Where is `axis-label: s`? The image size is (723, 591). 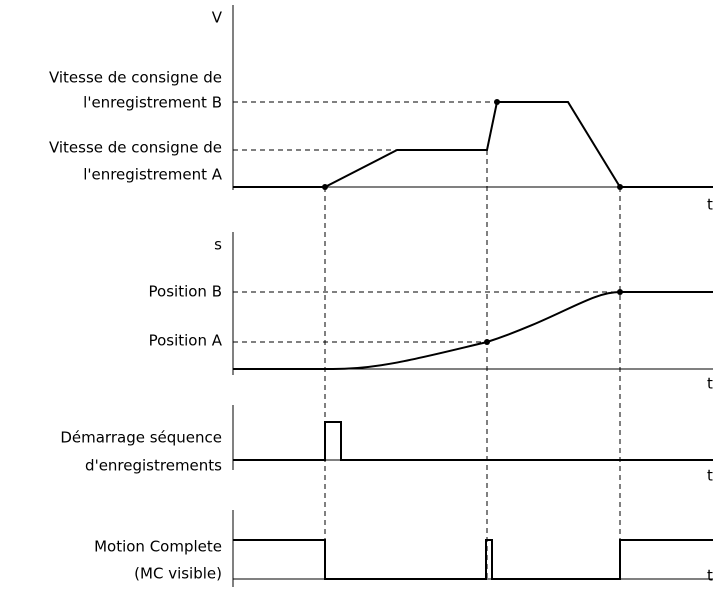
axis-label: s is located at coordinates (218, 245).